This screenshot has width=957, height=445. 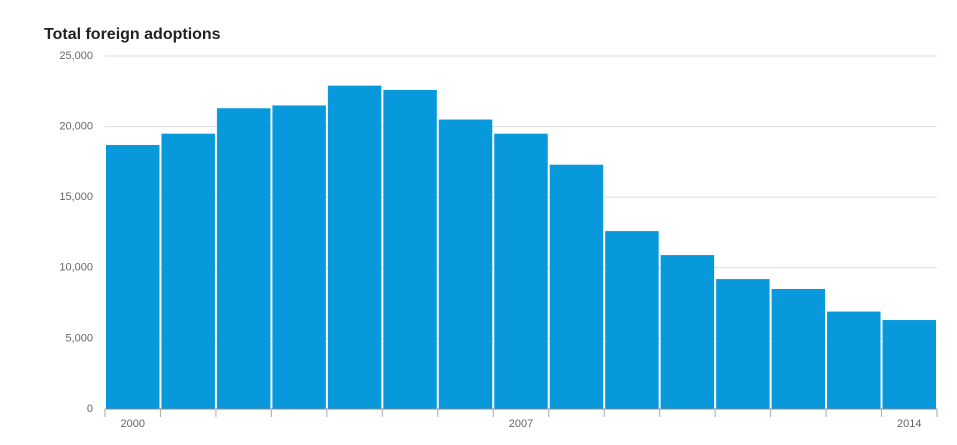 I want to click on x-tick-label: 2014, so click(x=909, y=424).